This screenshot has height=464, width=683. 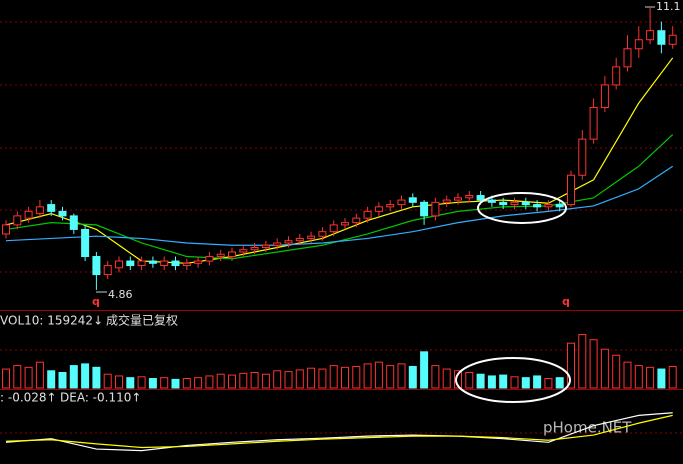 What do you see at coordinates (142, 320) in the screenshot?
I see `volume-note: 成交量已复权` at bounding box center [142, 320].